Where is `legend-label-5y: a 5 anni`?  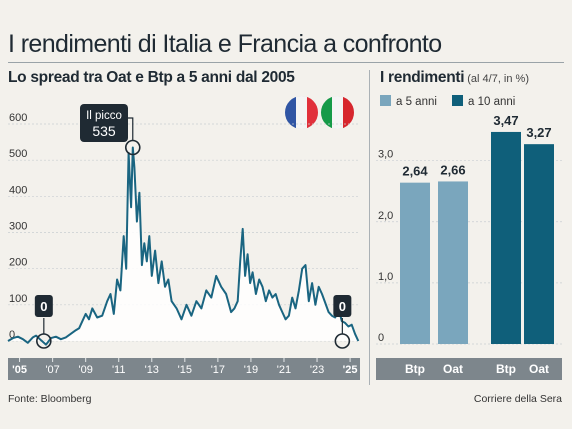
legend-label-5y: a 5 anni is located at coordinates (416, 102).